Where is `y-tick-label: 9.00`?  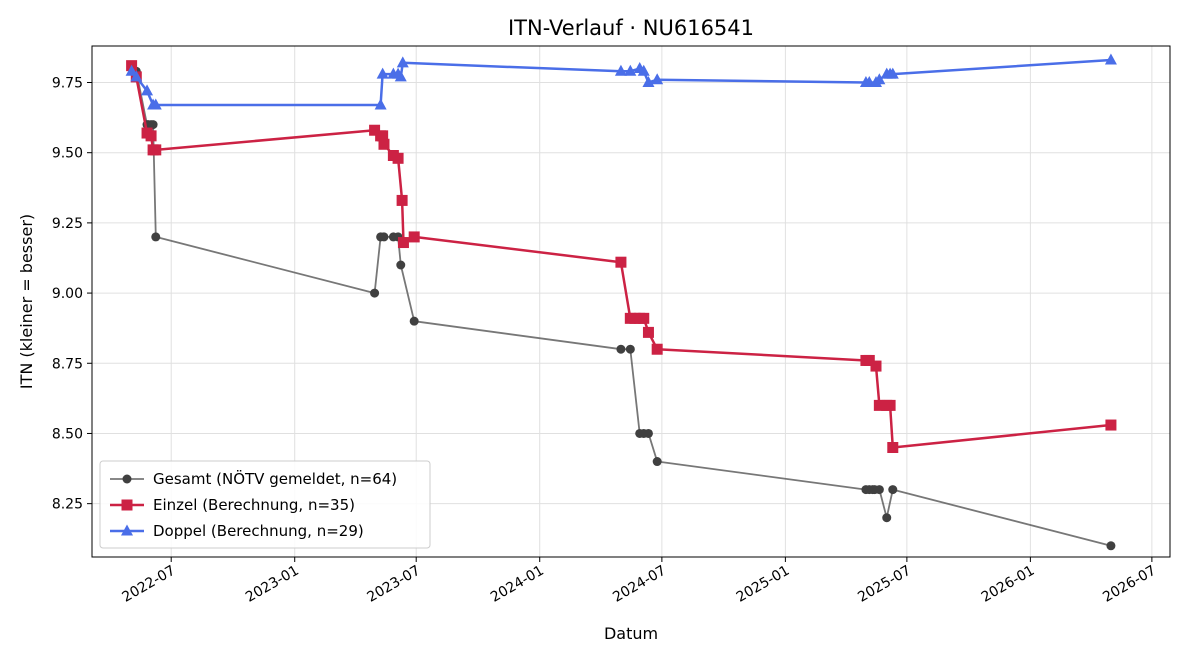 y-tick-label: 9.00 is located at coordinates (67, 294).